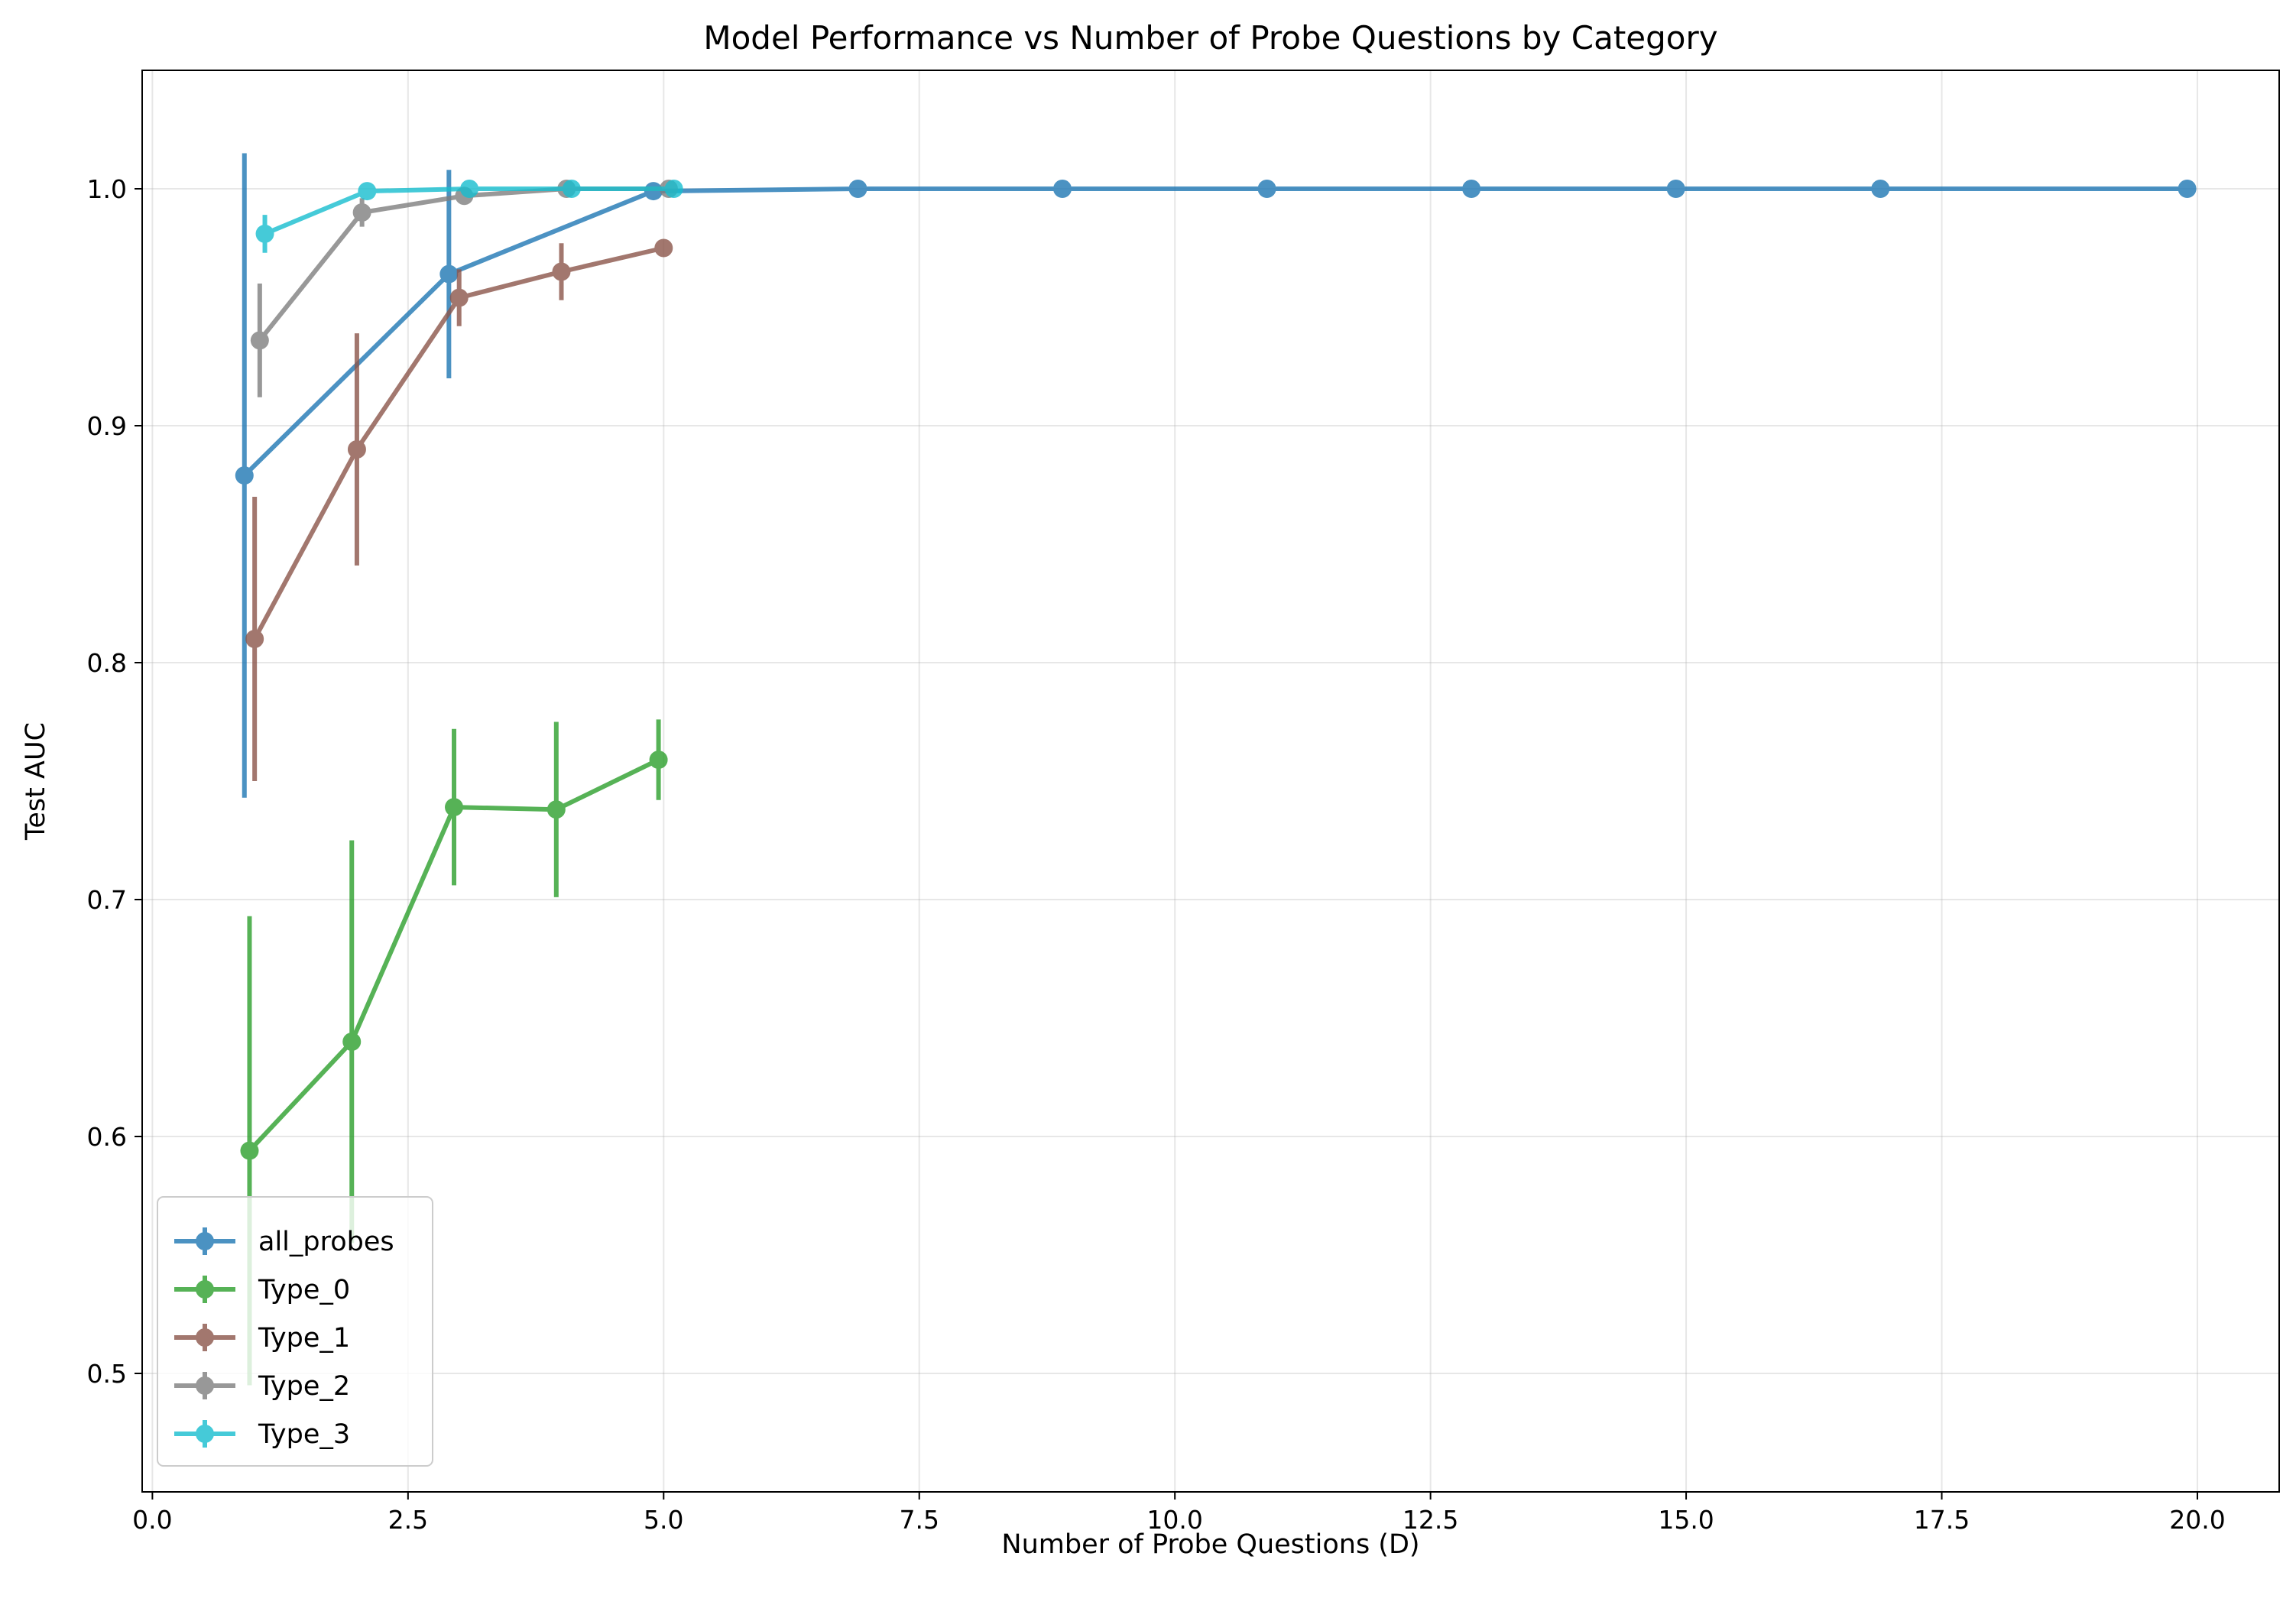 Image resolution: width=2296 pixels, height=1605 pixels. I want to click on legend-entry-all-probes, so click(205, 1241).